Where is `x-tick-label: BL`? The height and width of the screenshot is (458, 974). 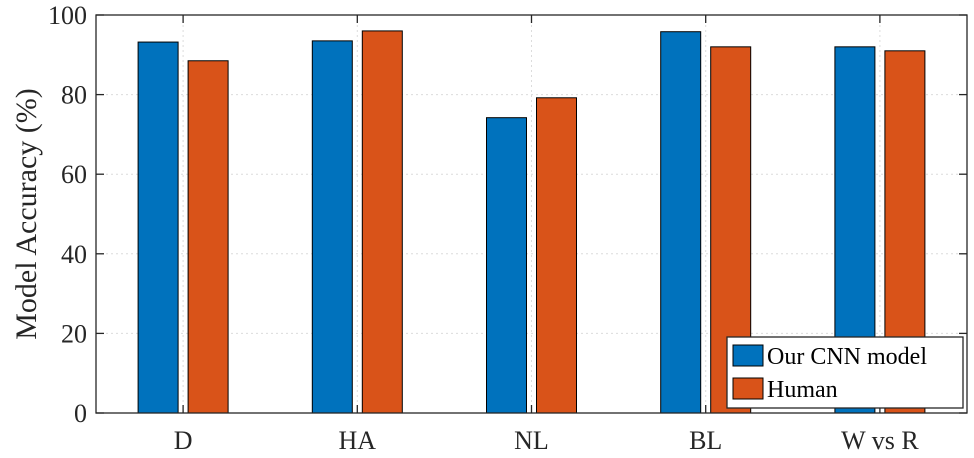
x-tick-label: BL is located at coordinates (705, 440).